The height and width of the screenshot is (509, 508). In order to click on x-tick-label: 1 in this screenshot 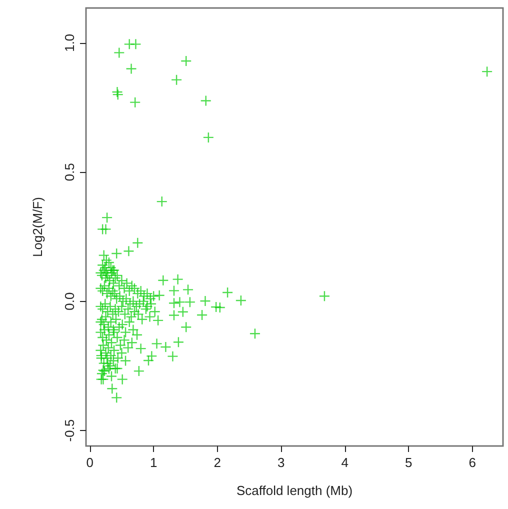, I will do `click(154, 462)`.